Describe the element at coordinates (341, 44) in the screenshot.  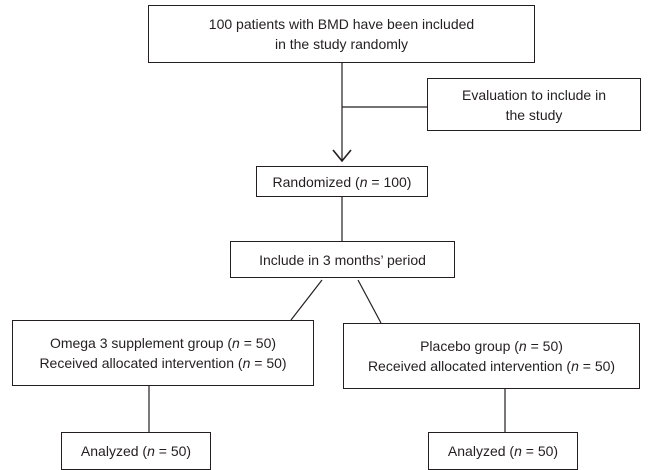
I see `included-line-2: in the study randomly` at that location.